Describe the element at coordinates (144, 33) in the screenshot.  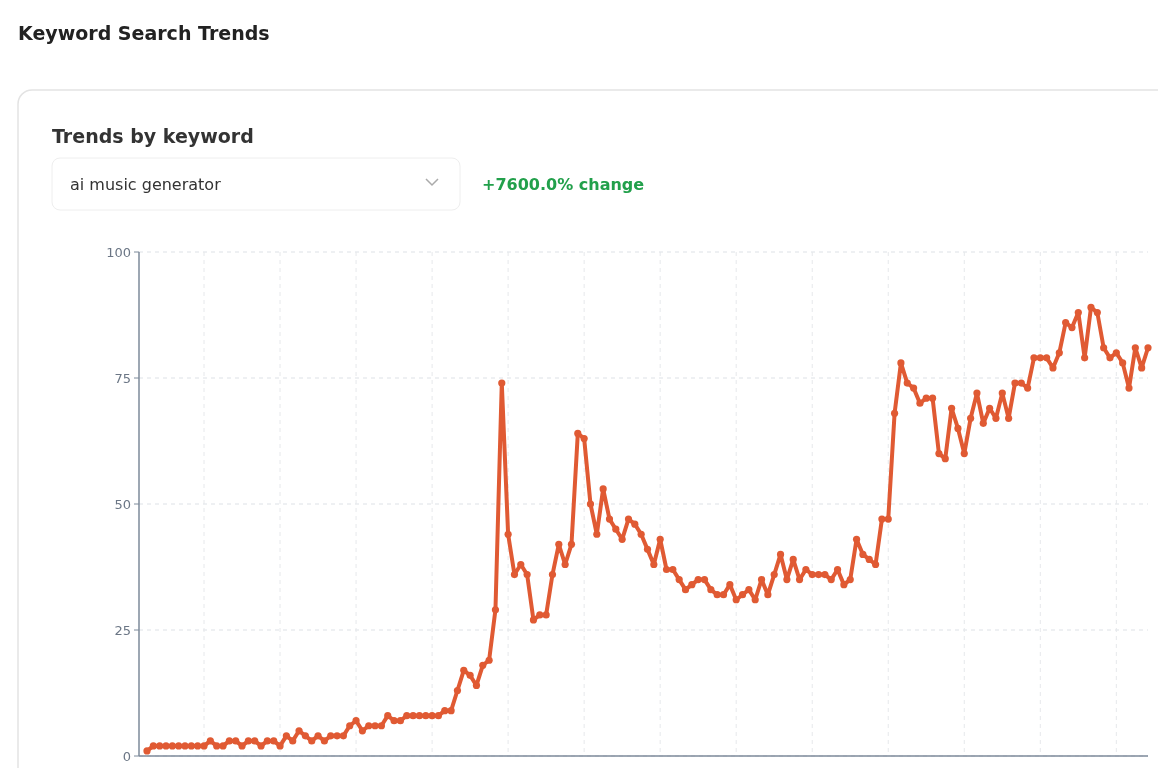
I see `chart-title: Keyword Search Trends` at that location.